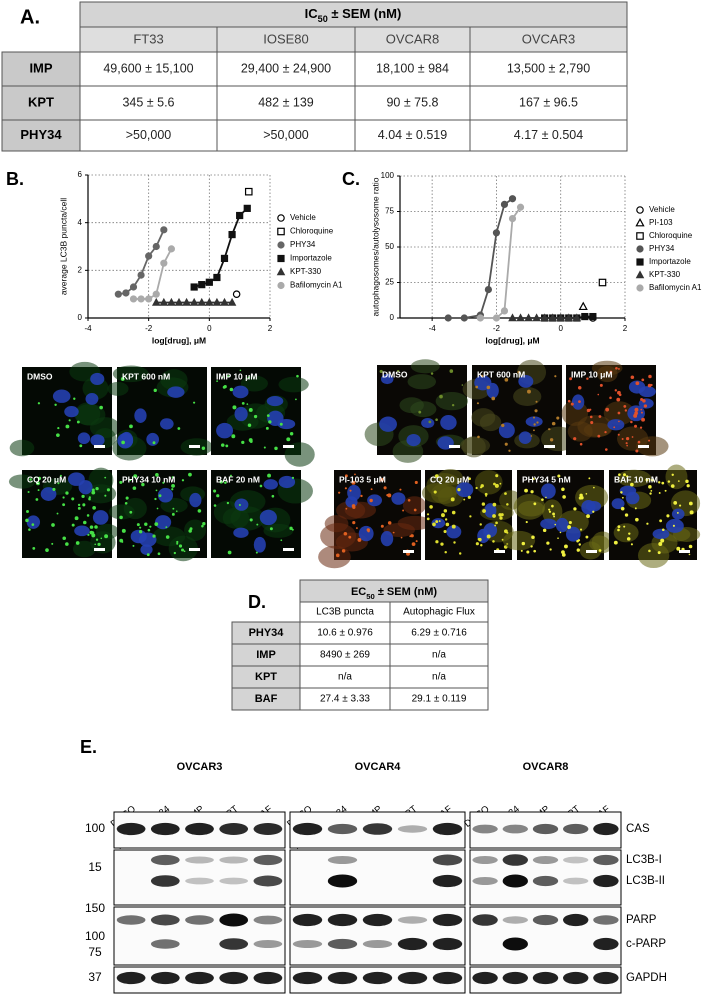 The width and height of the screenshot is (709, 1002). What do you see at coordinates (548, 102) in the screenshot?
I see `table-value: 167 ± 96.5` at bounding box center [548, 102].